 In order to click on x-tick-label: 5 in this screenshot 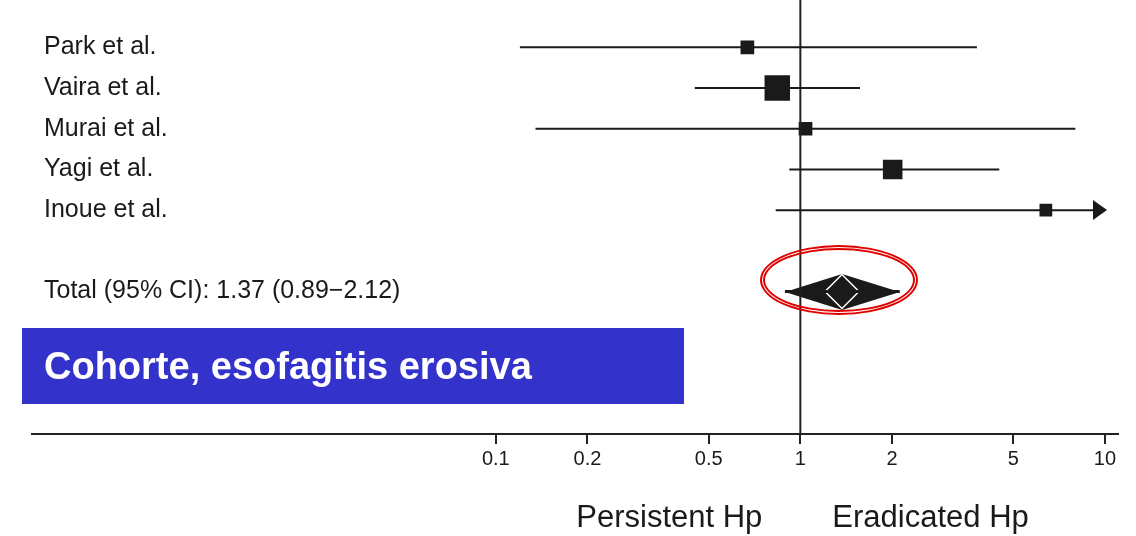, I will do `click(1013, 457)`.